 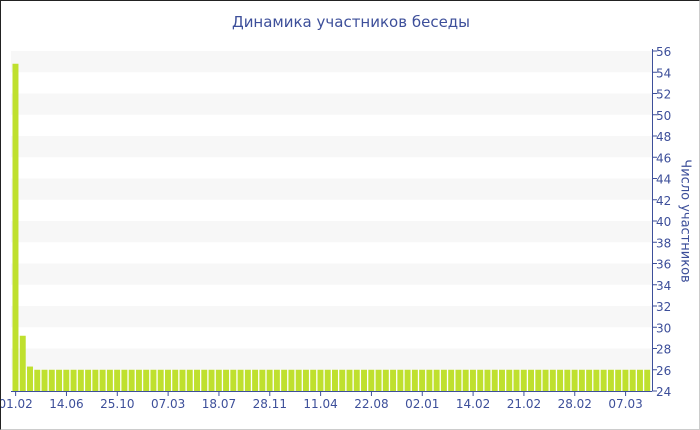 What do you see at coordinates (371, 404) in the screenshot?
I see `x-tick-label: 22.08` at bounding box center [371, 404].